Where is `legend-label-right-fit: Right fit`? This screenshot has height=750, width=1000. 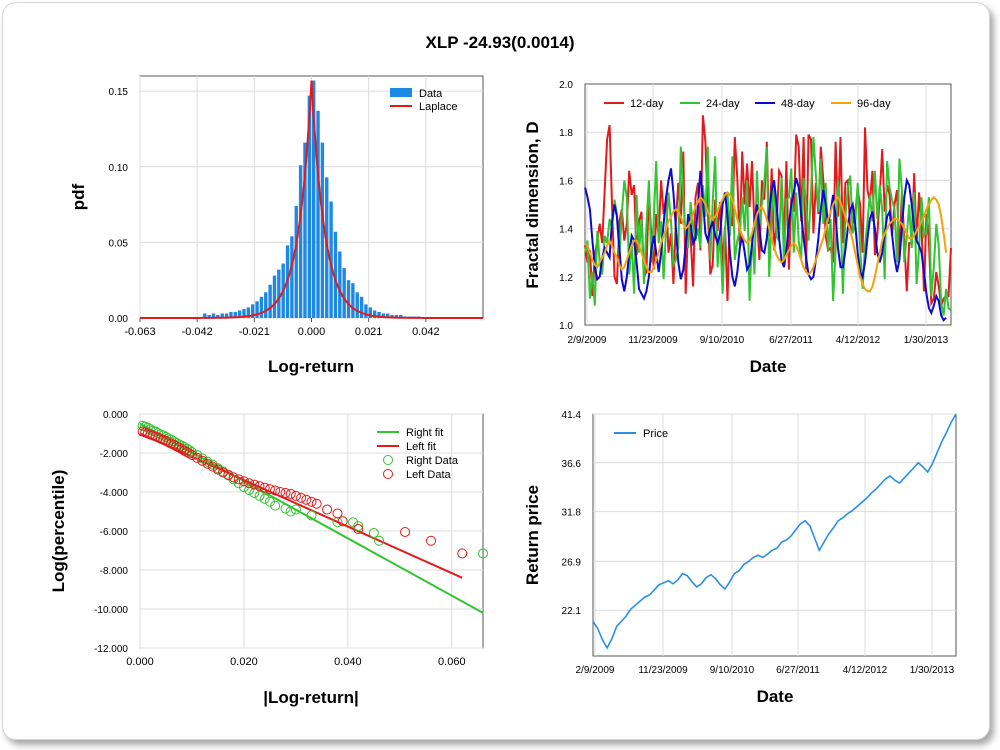
legend-label-right-fit: Right fit is located at coordinates (424, 433).